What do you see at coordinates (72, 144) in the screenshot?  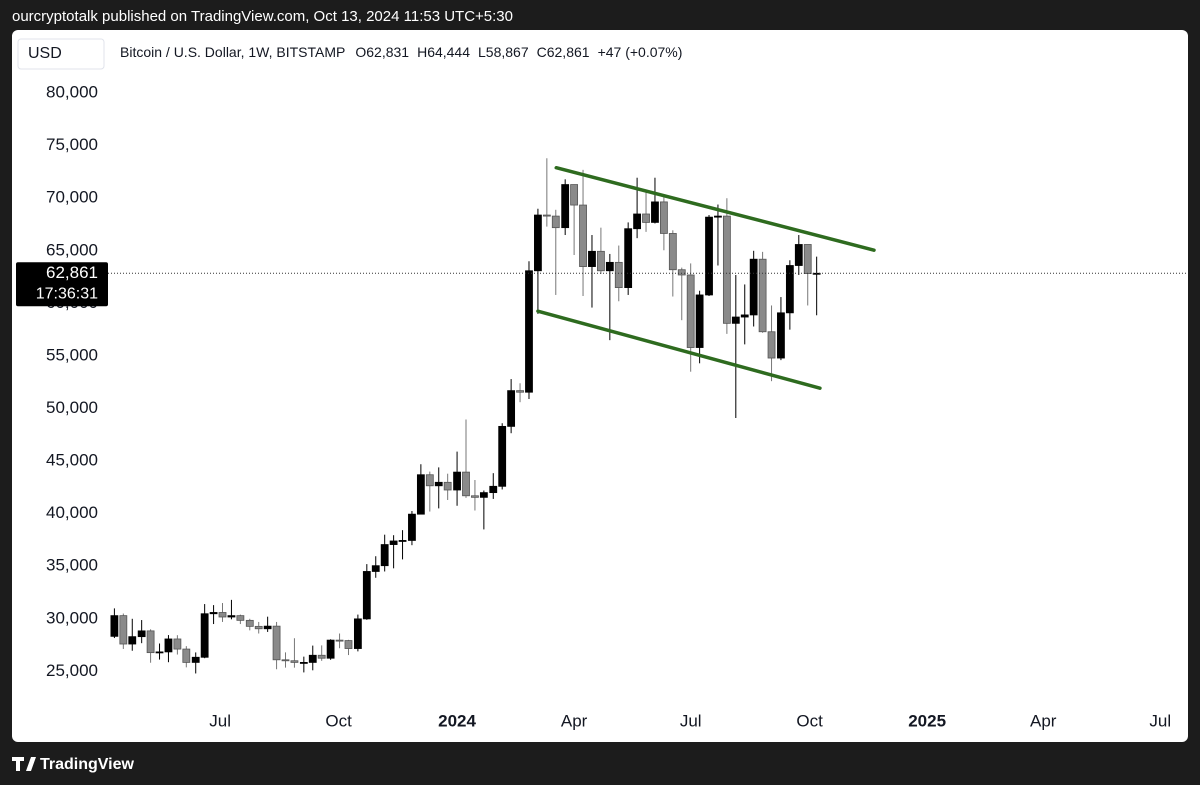 I see `y-tick-label: 75,000` at bounding box center [72, 144].